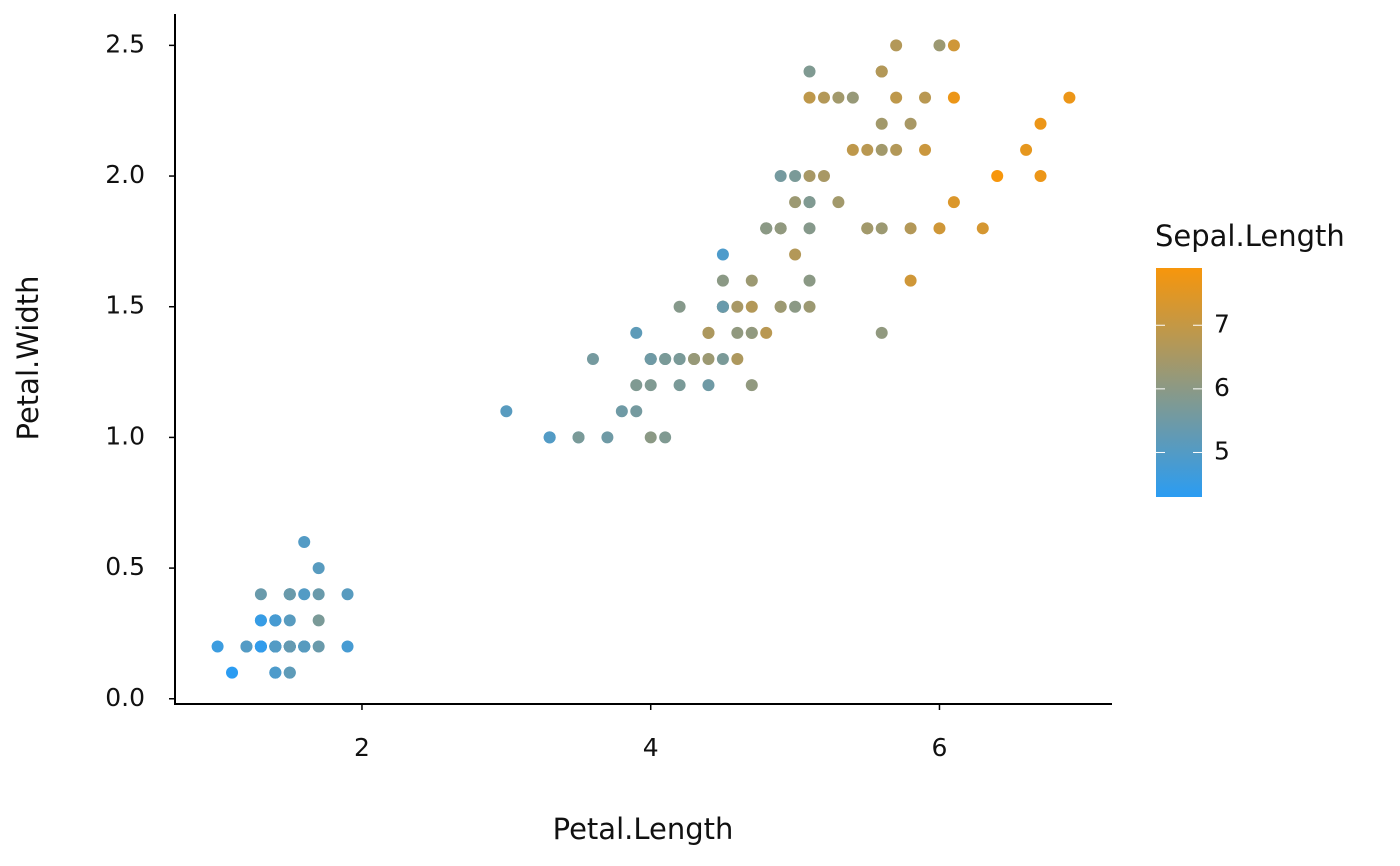 Image resolution: width=1400 pixels, height=866 pixels. What do you see at coordinates (28, 358) in the screenshot?
I see `y-axis-title: Petal.Width` at bounding box center [28, 358].